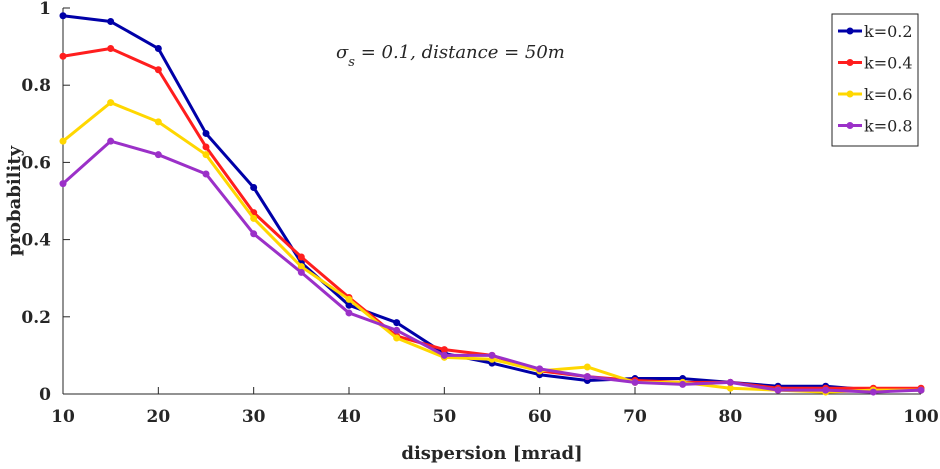 The height and width of the screenshot is (469, 940). I want to click on y-tick-label: 1, so click(45, 9).